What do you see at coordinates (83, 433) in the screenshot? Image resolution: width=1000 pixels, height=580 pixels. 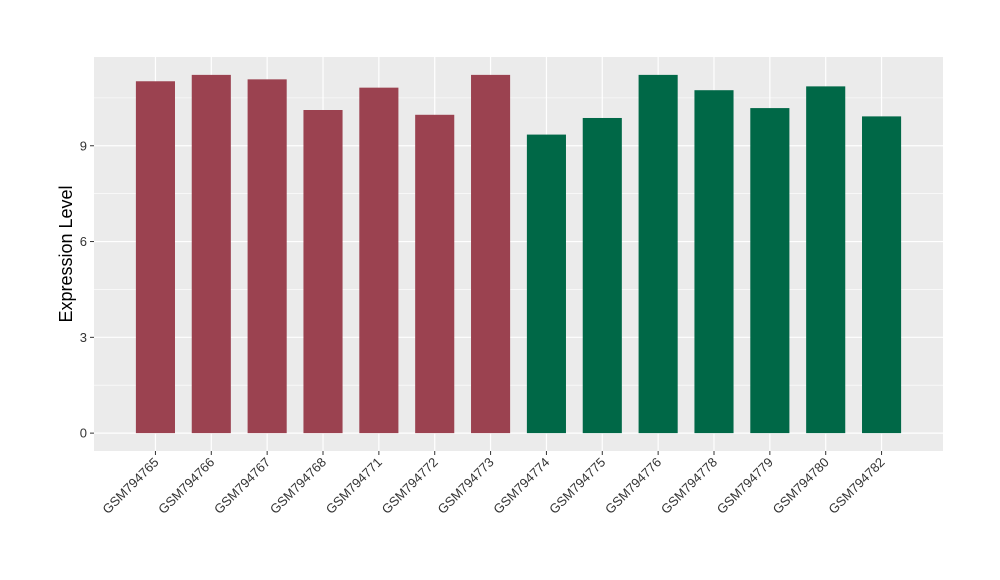 I see `y-tick-label: 0` at bounding box center [83, 433].